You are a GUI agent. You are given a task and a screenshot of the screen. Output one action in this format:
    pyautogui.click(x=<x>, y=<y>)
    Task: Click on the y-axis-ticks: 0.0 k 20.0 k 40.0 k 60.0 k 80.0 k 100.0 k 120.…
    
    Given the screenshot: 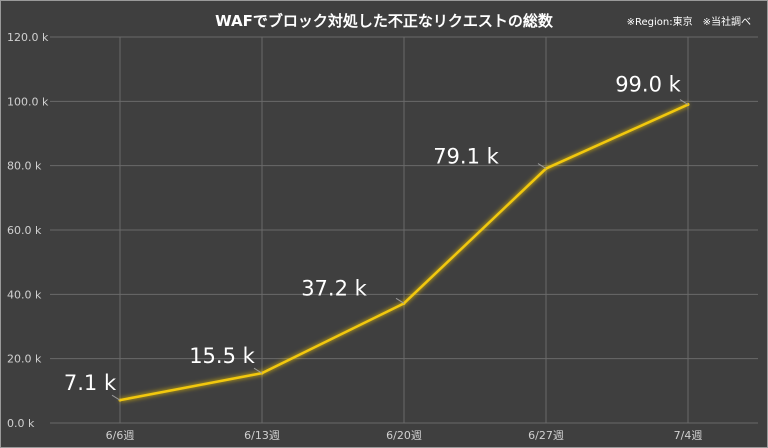 What is the action you would take?
    pyautogui.click(x=28, y=230)
    